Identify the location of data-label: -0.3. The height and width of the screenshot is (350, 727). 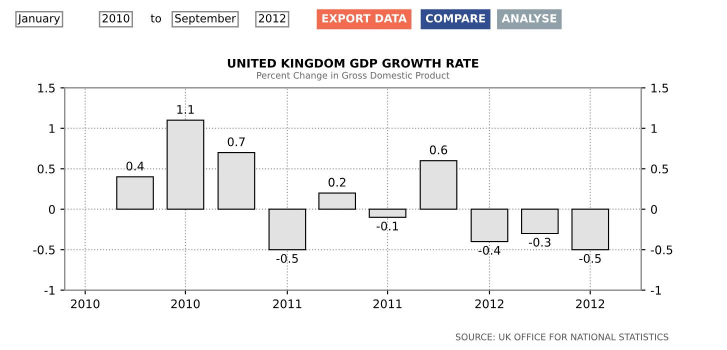
(539, 242).